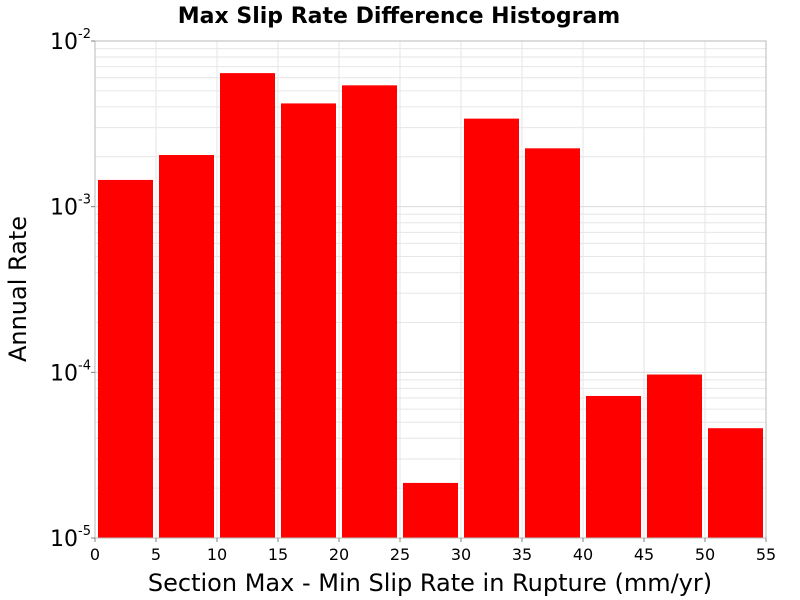  I want to click on y-tick-label: 10⁻⁵, so click(70, 538).